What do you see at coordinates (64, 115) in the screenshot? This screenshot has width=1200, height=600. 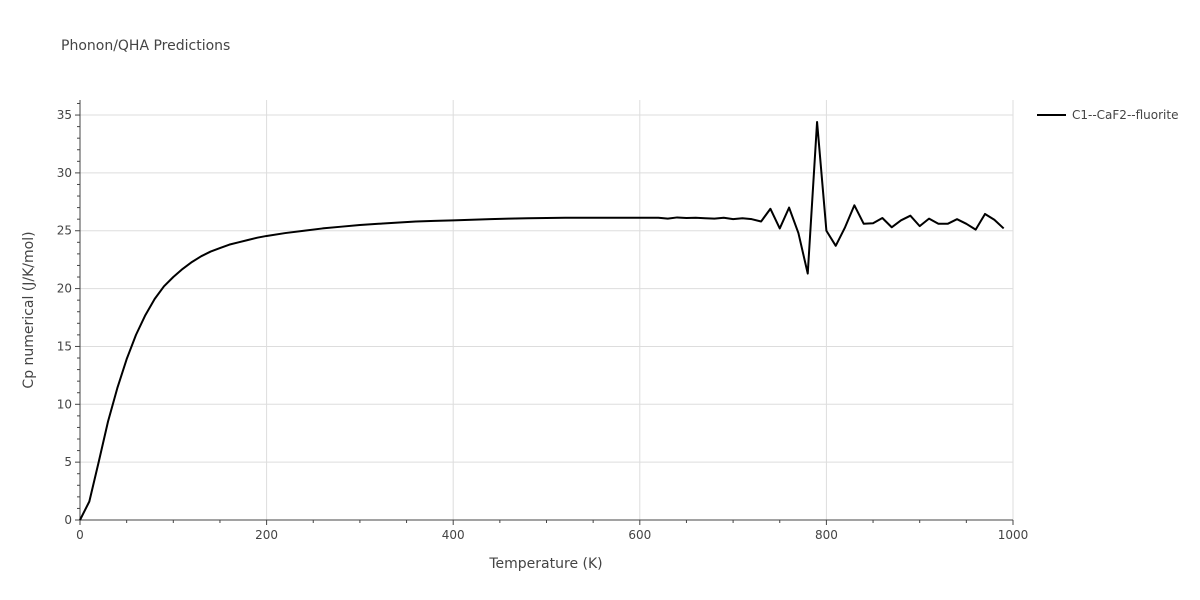 I see `y-tick-label: 35` at bounding box center [64, 115].